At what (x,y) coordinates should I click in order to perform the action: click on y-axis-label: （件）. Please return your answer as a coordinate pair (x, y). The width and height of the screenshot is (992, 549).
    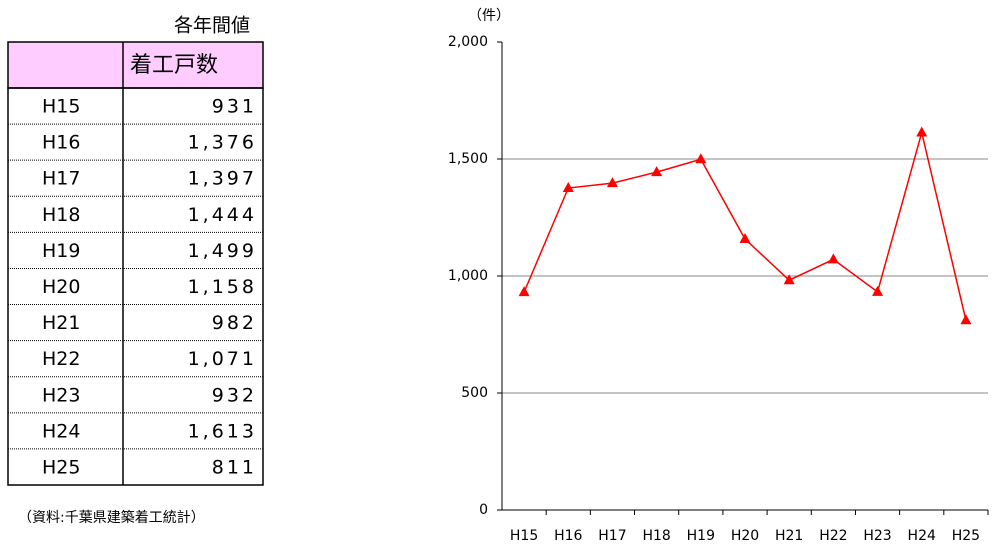
    Looking at the image, I should click on (489, 16).